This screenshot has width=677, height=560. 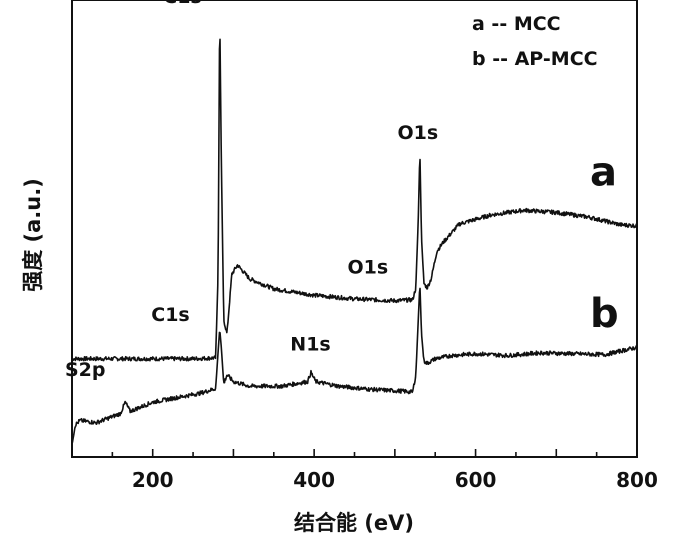 I want to click on peak-label-n1s-b: N1s, so click(x=310, y=344).